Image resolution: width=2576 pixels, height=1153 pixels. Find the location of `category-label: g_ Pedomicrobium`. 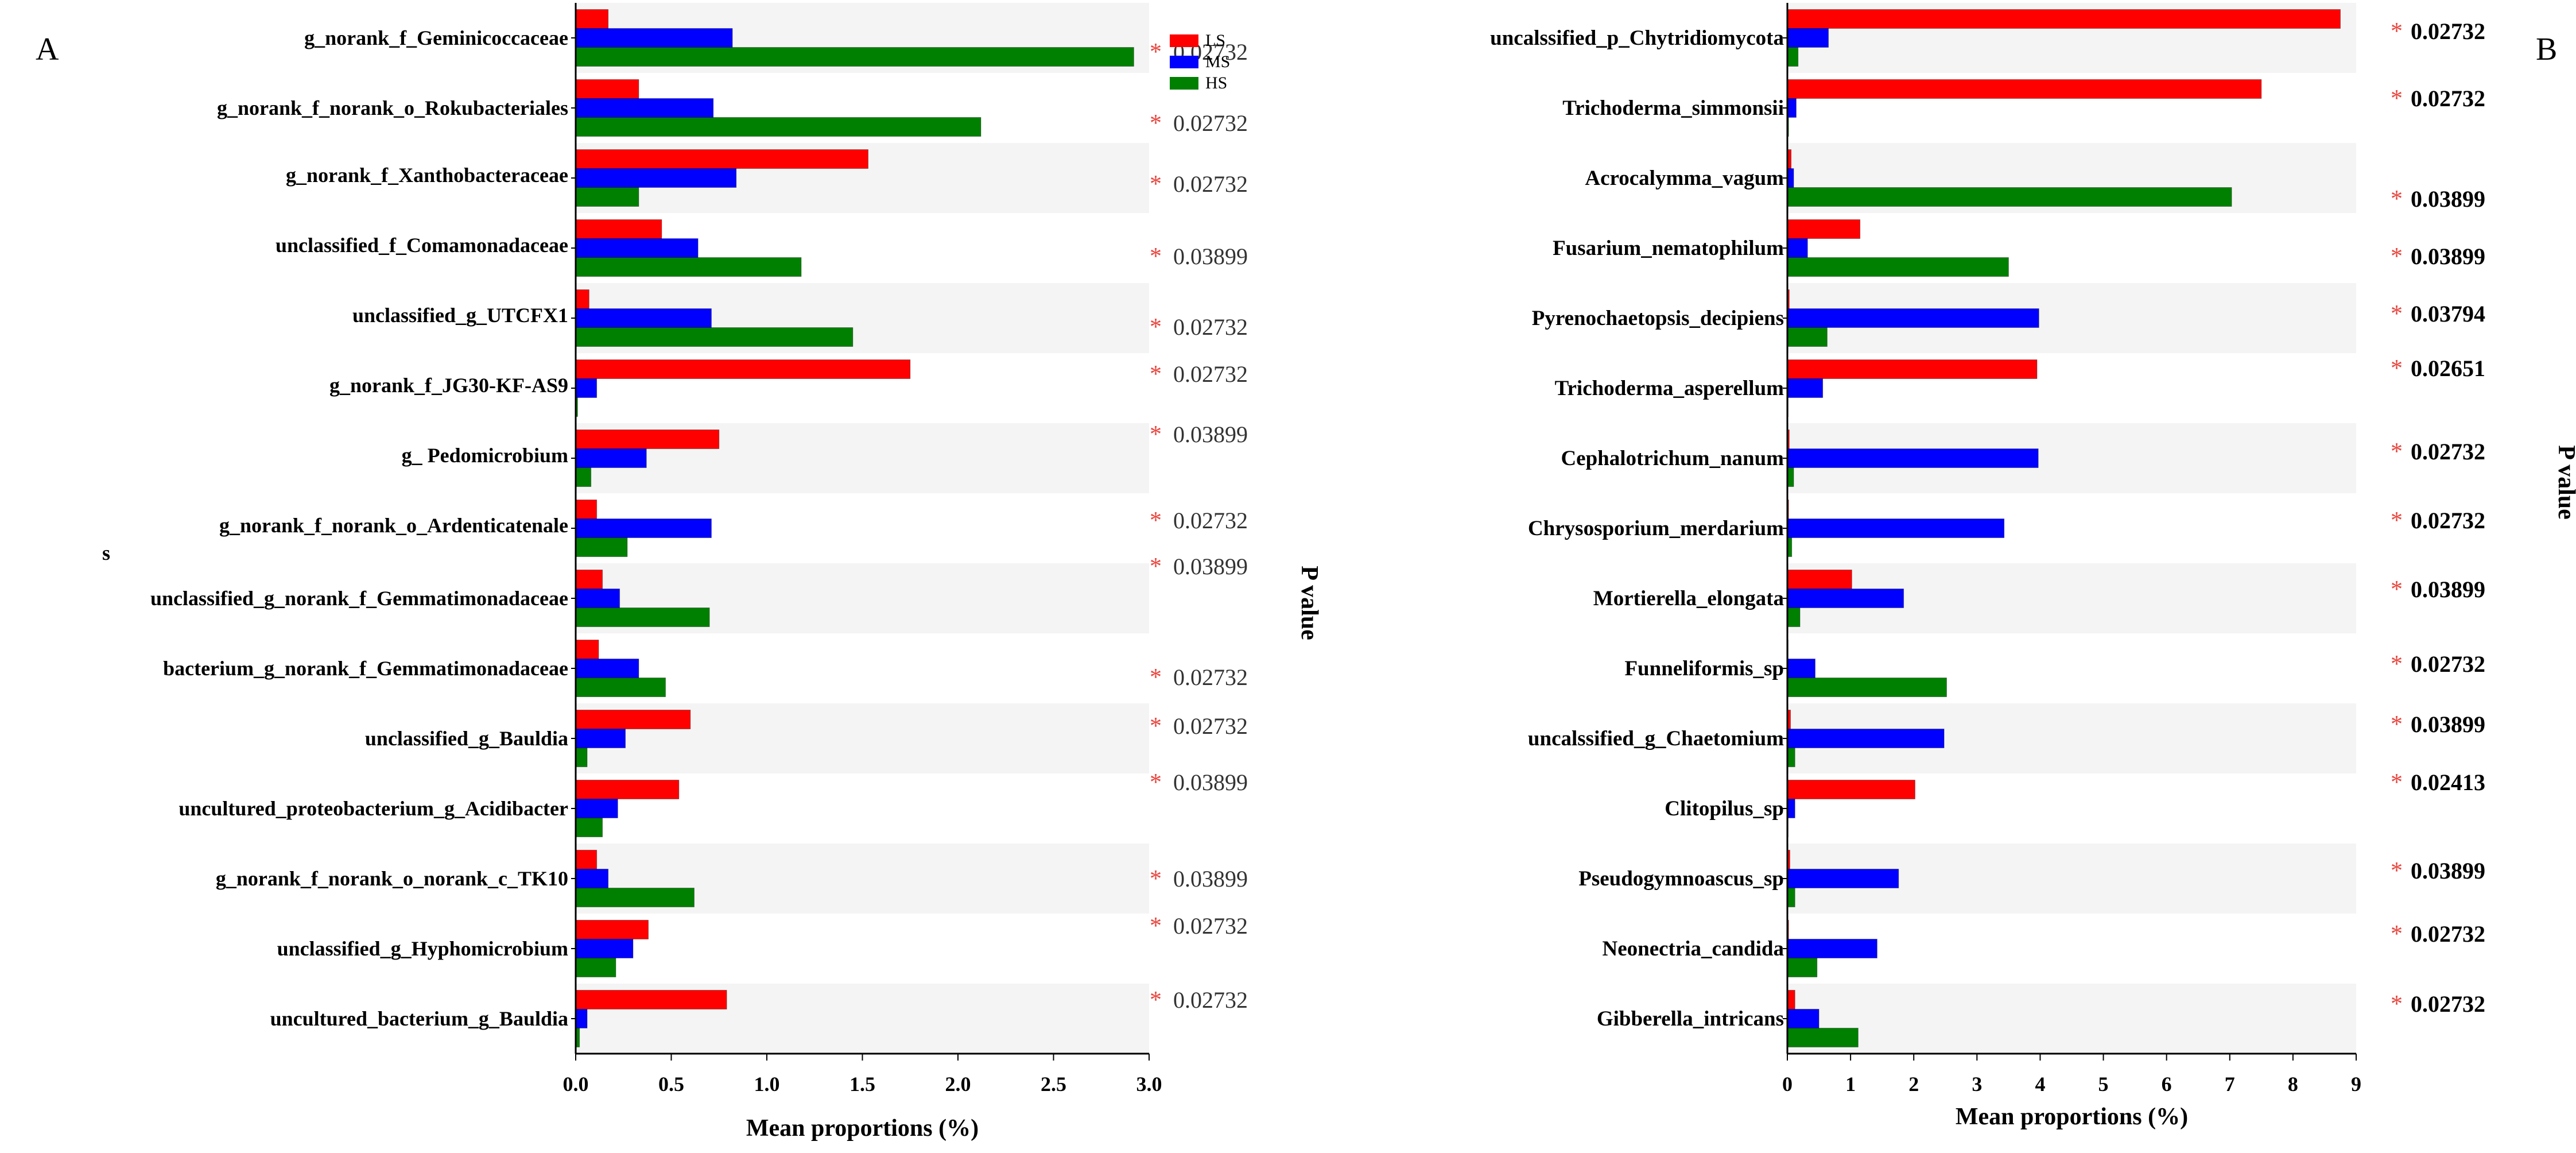

category-label: g_ Pedomicrobium is located at coordinates (485, 455).